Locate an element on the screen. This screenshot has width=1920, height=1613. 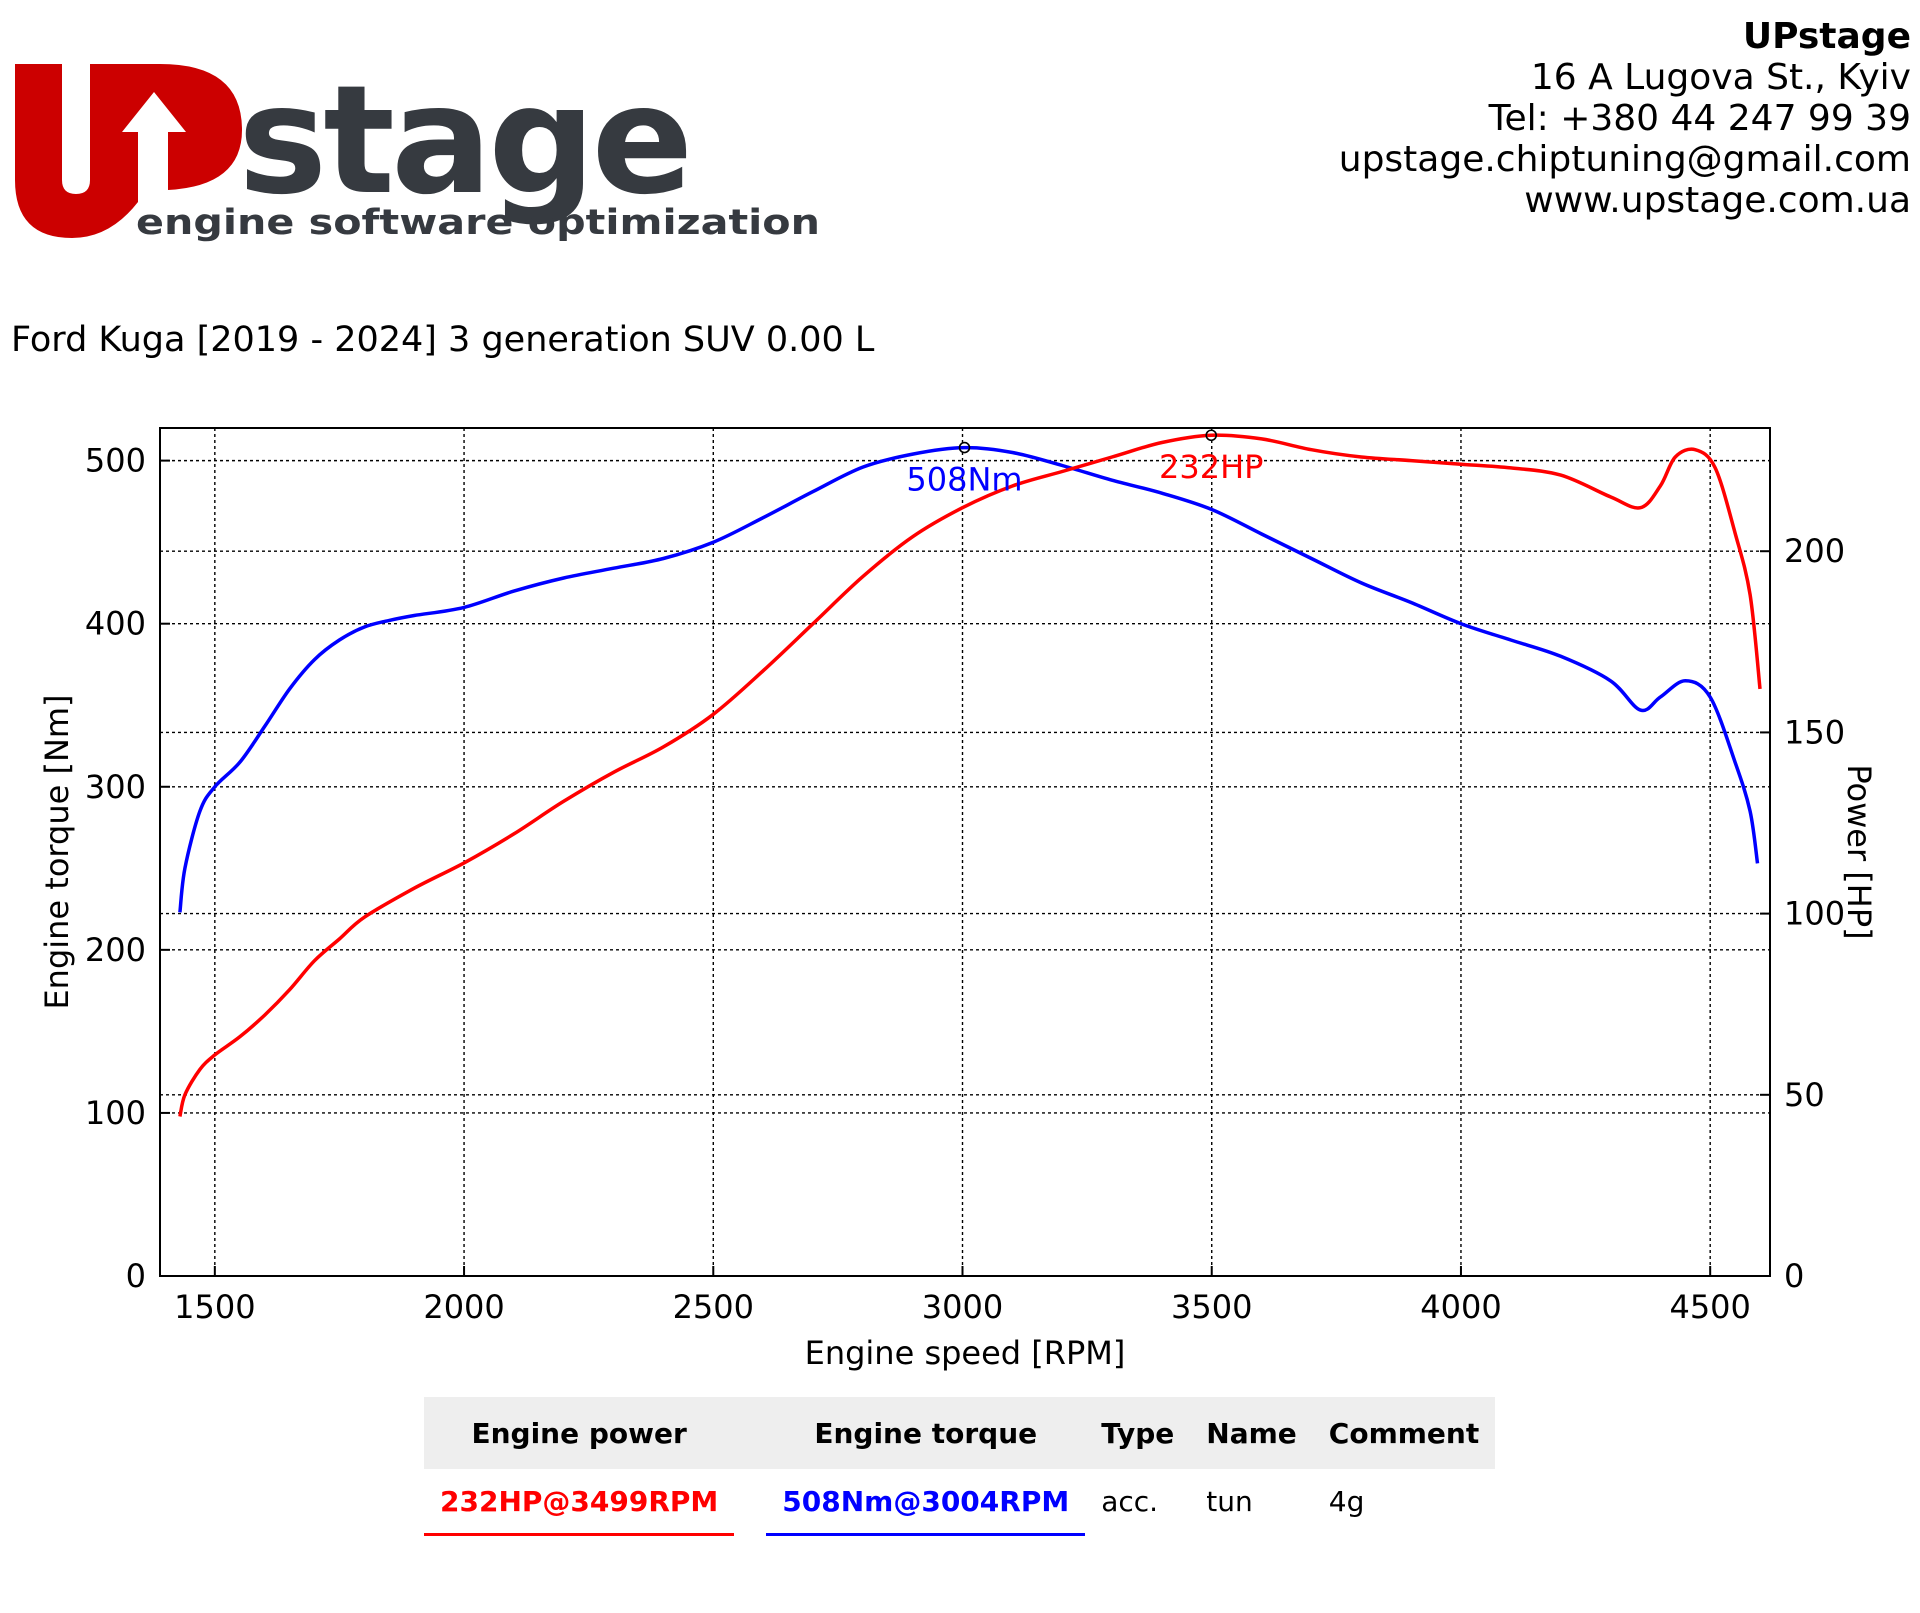
y-left-tick-label: 0 is located at coordinates (136, 1276).